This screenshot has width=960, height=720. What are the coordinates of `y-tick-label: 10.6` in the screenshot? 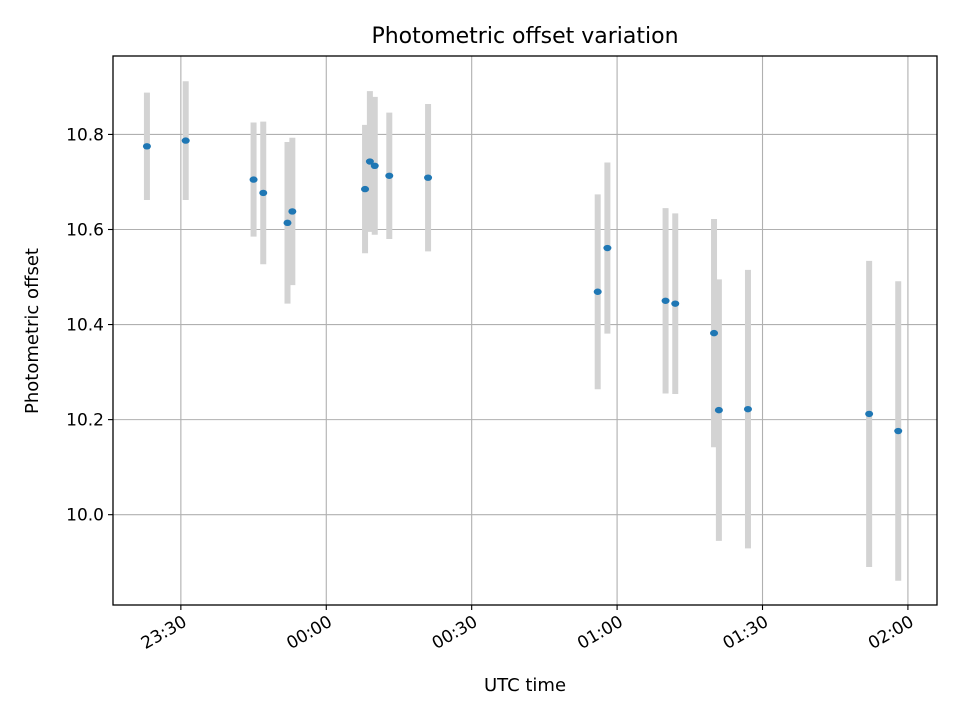 It's located at (85, 230).